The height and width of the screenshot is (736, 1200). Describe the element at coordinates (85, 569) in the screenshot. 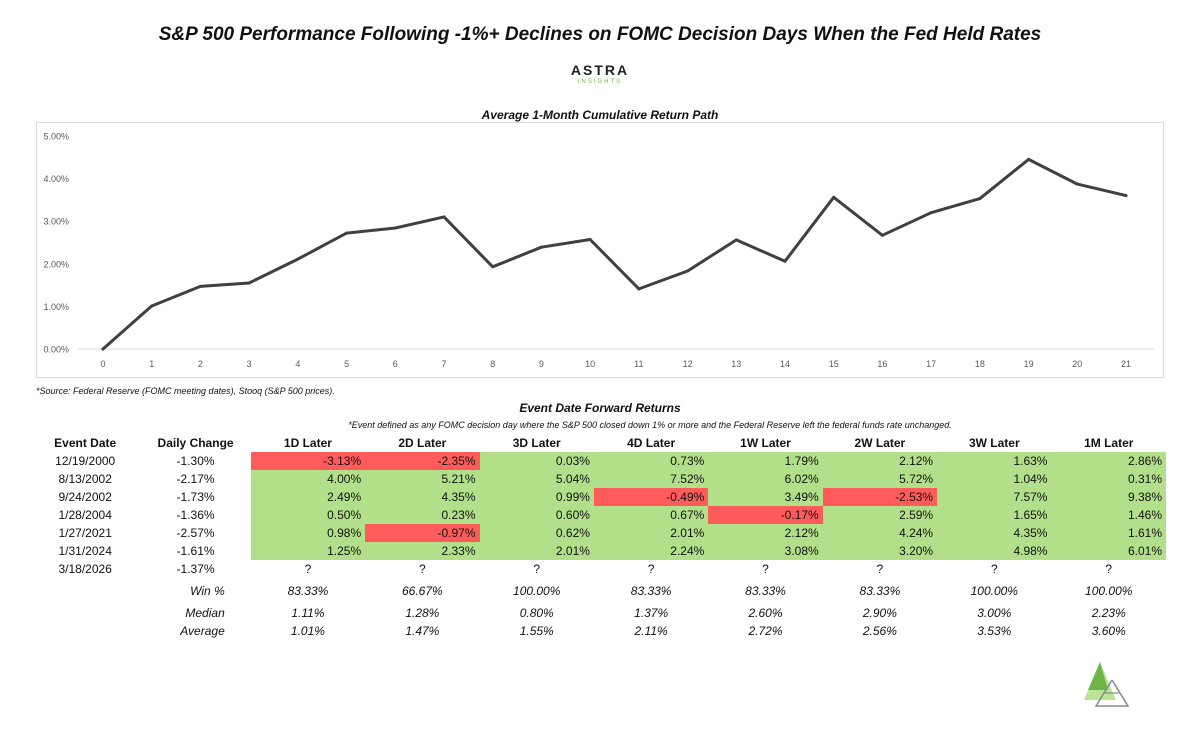

I see `event-date-cell: 3/18/2026` at that location.